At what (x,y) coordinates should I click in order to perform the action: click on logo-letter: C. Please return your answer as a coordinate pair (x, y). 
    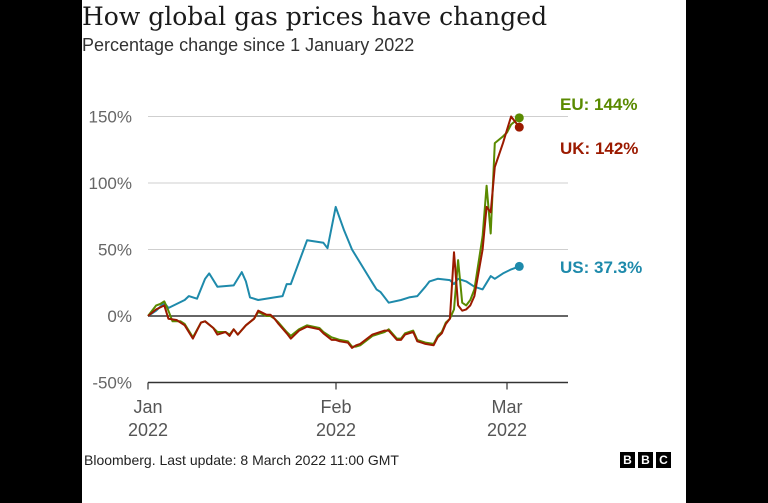
    Looking at the image, I should click on (663, 460).